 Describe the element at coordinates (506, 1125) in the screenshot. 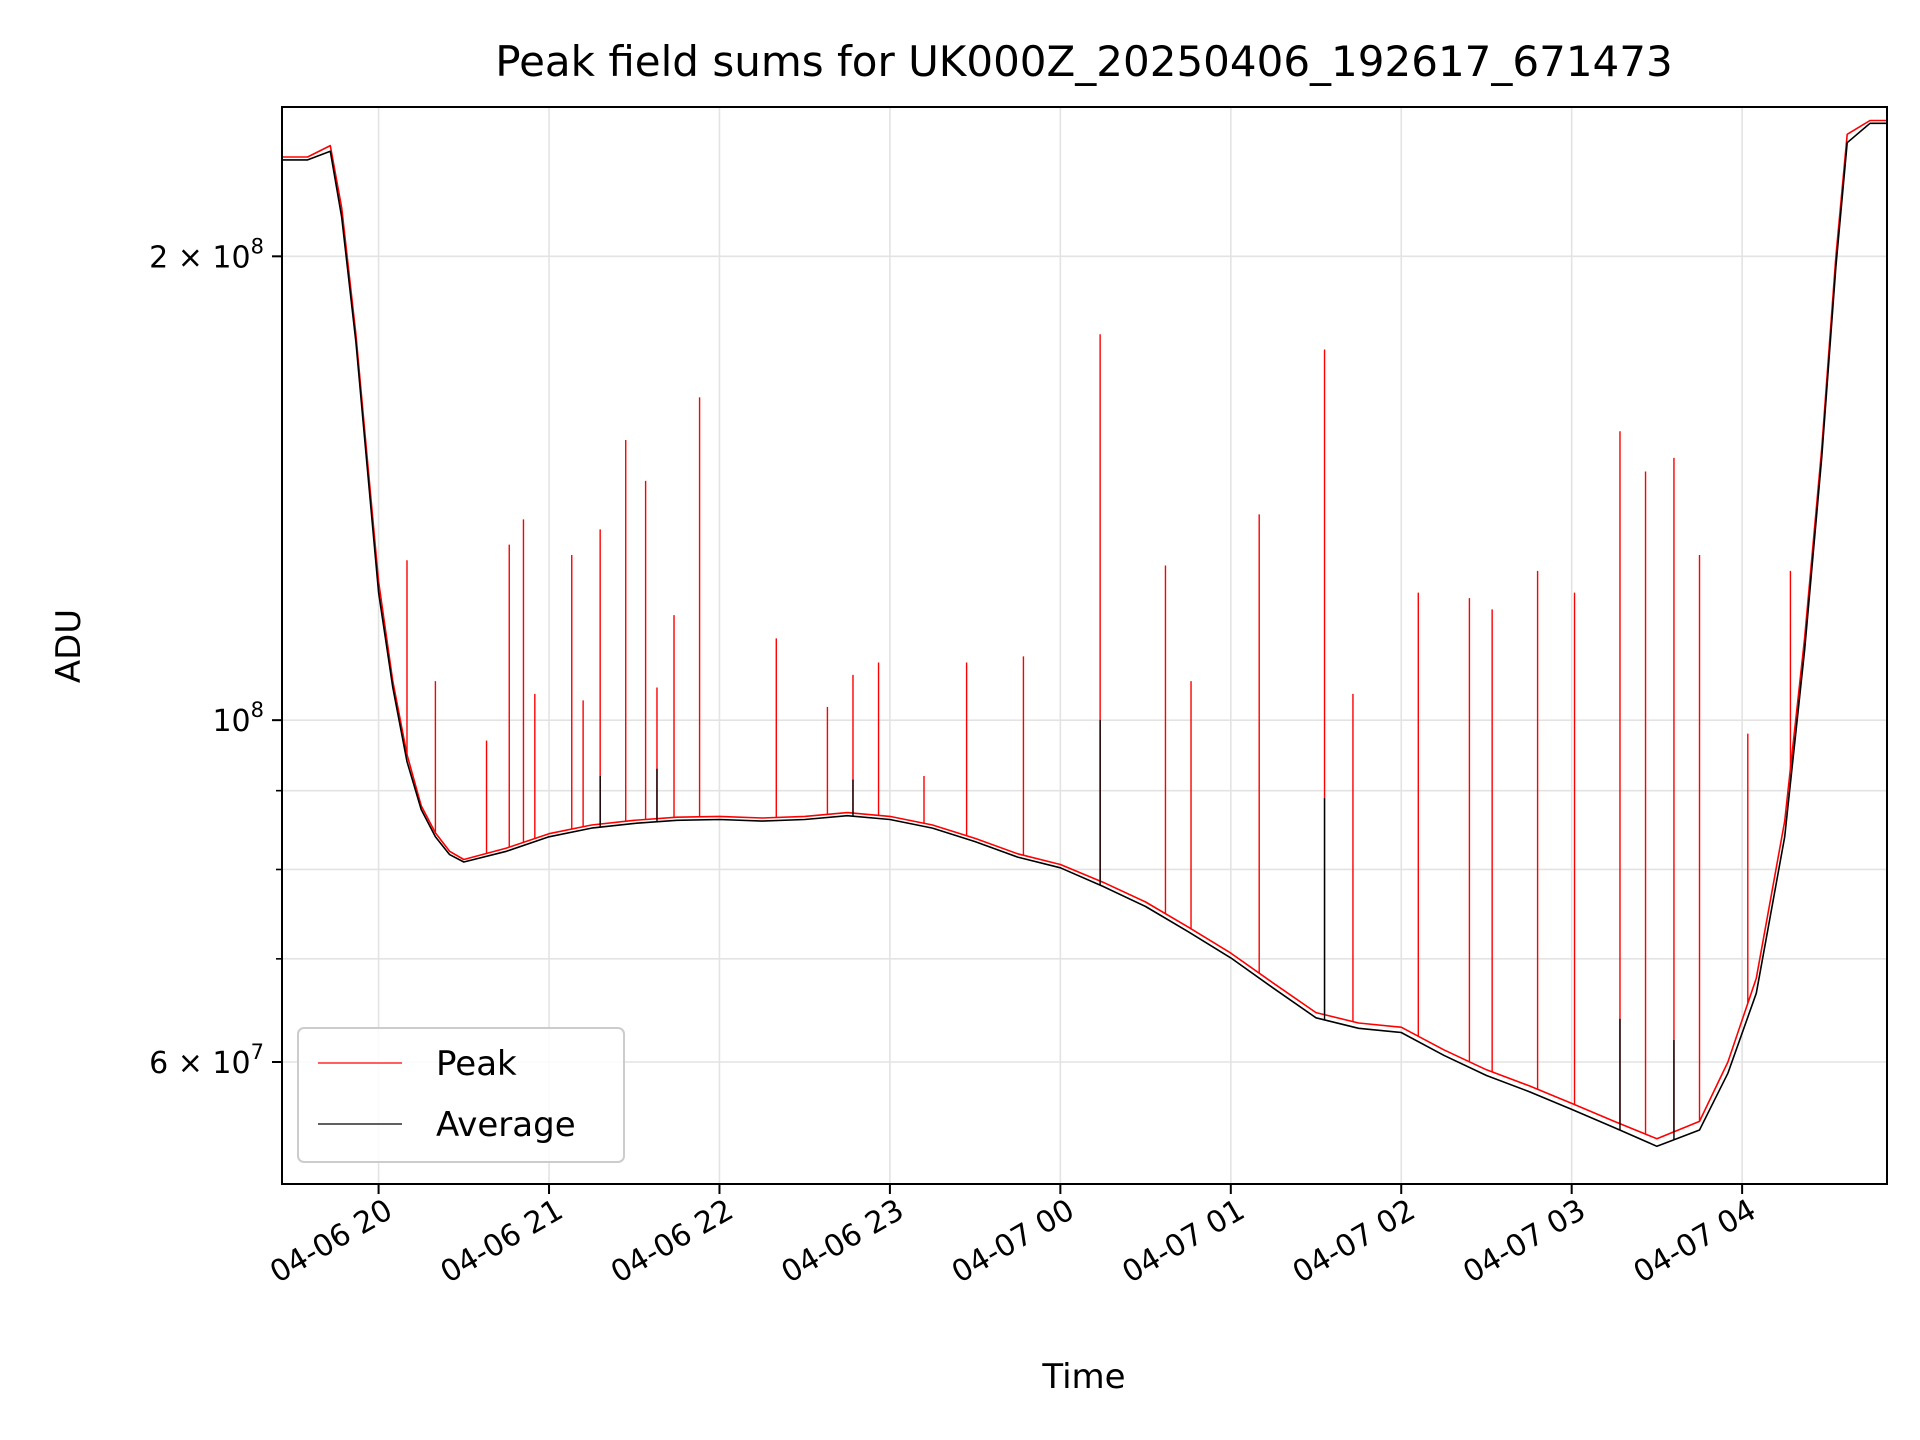

I see `legend-label-average: Average` at that location.